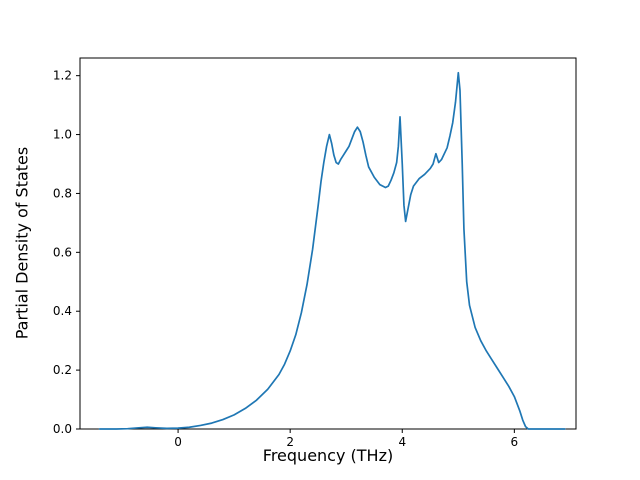 The image size is (640, 480). I want to click on y-tick-label: 0.6, so click(62, 252).